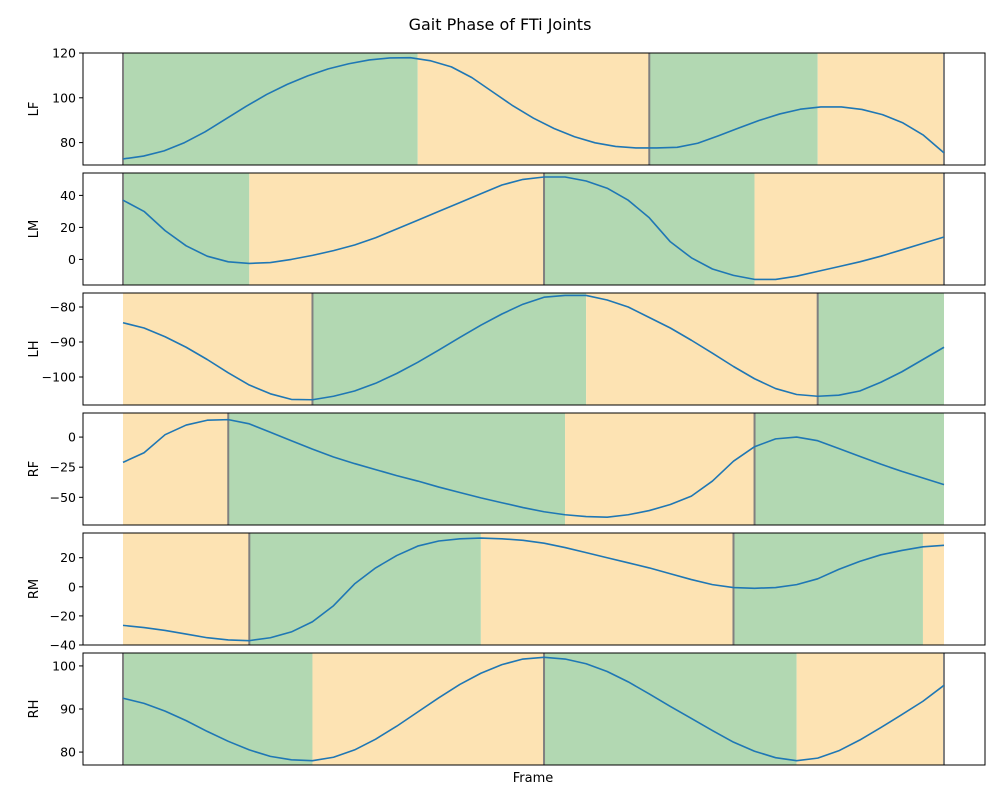 This screenshot has width=1000, height=804. Describe the element at coordinates (34, 109) in the screenshot. I see `y-axis-label-lf: LF` at that location.